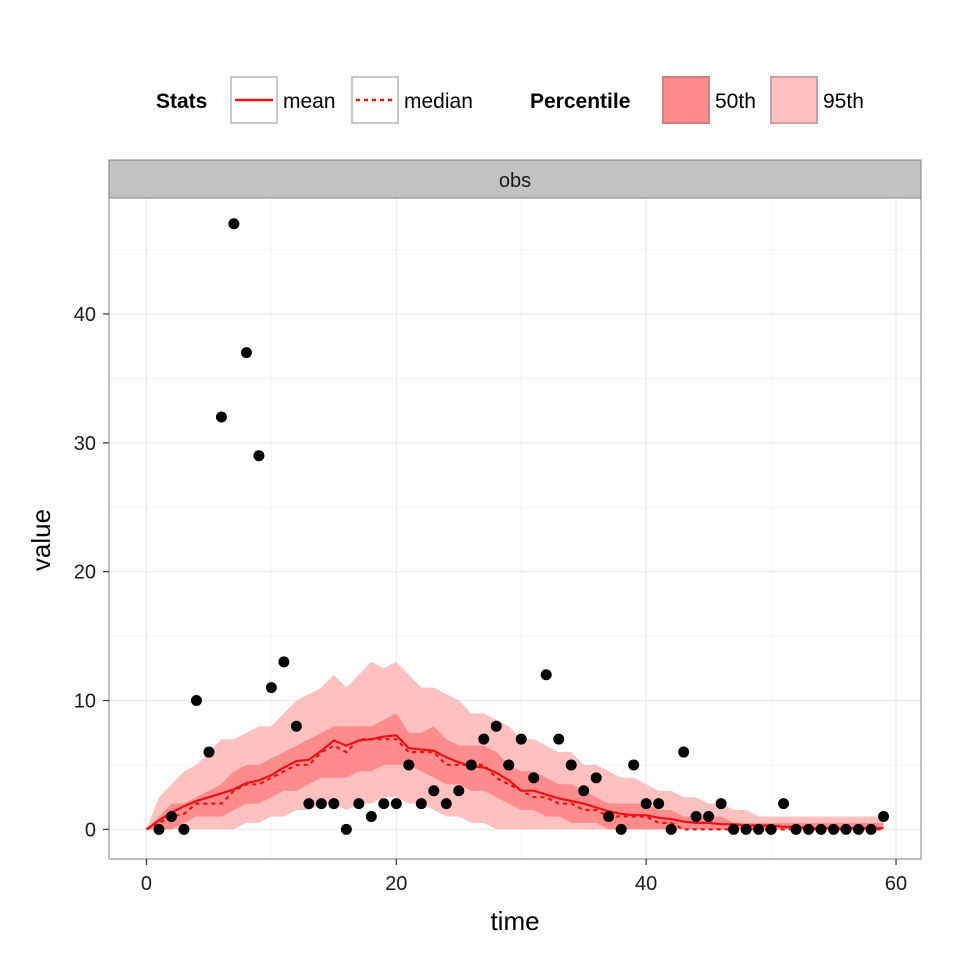 Image resolution: width=960 pixels, height=960 pixels. I want to click on legend-title-percentile: Percentile, so click(580, 101).